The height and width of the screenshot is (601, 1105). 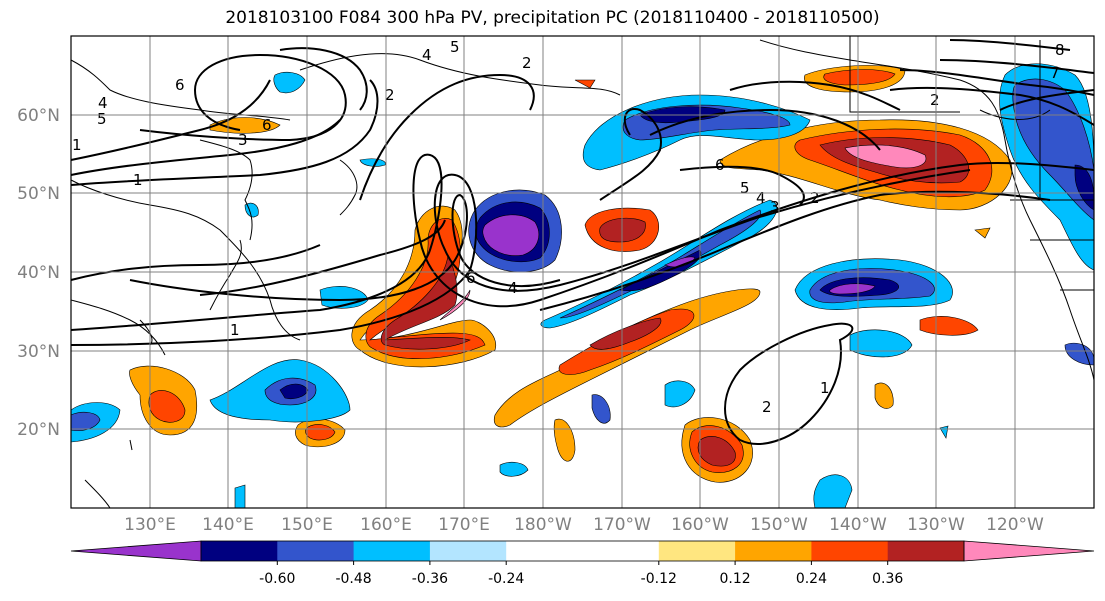 I want to click on contour-label: 8, so click(x=1060, y=50).